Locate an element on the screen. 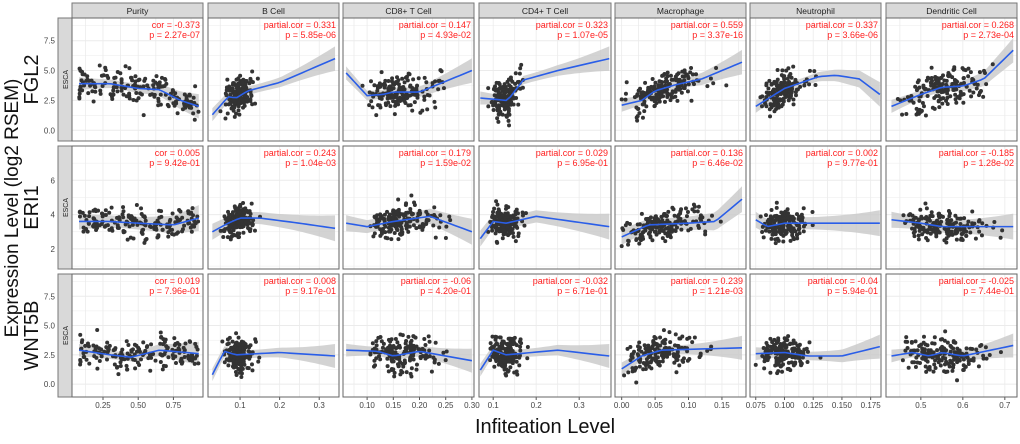 The height and width of the screenshot is (444, 1020). panel-border is located at coordinates (815, 79).